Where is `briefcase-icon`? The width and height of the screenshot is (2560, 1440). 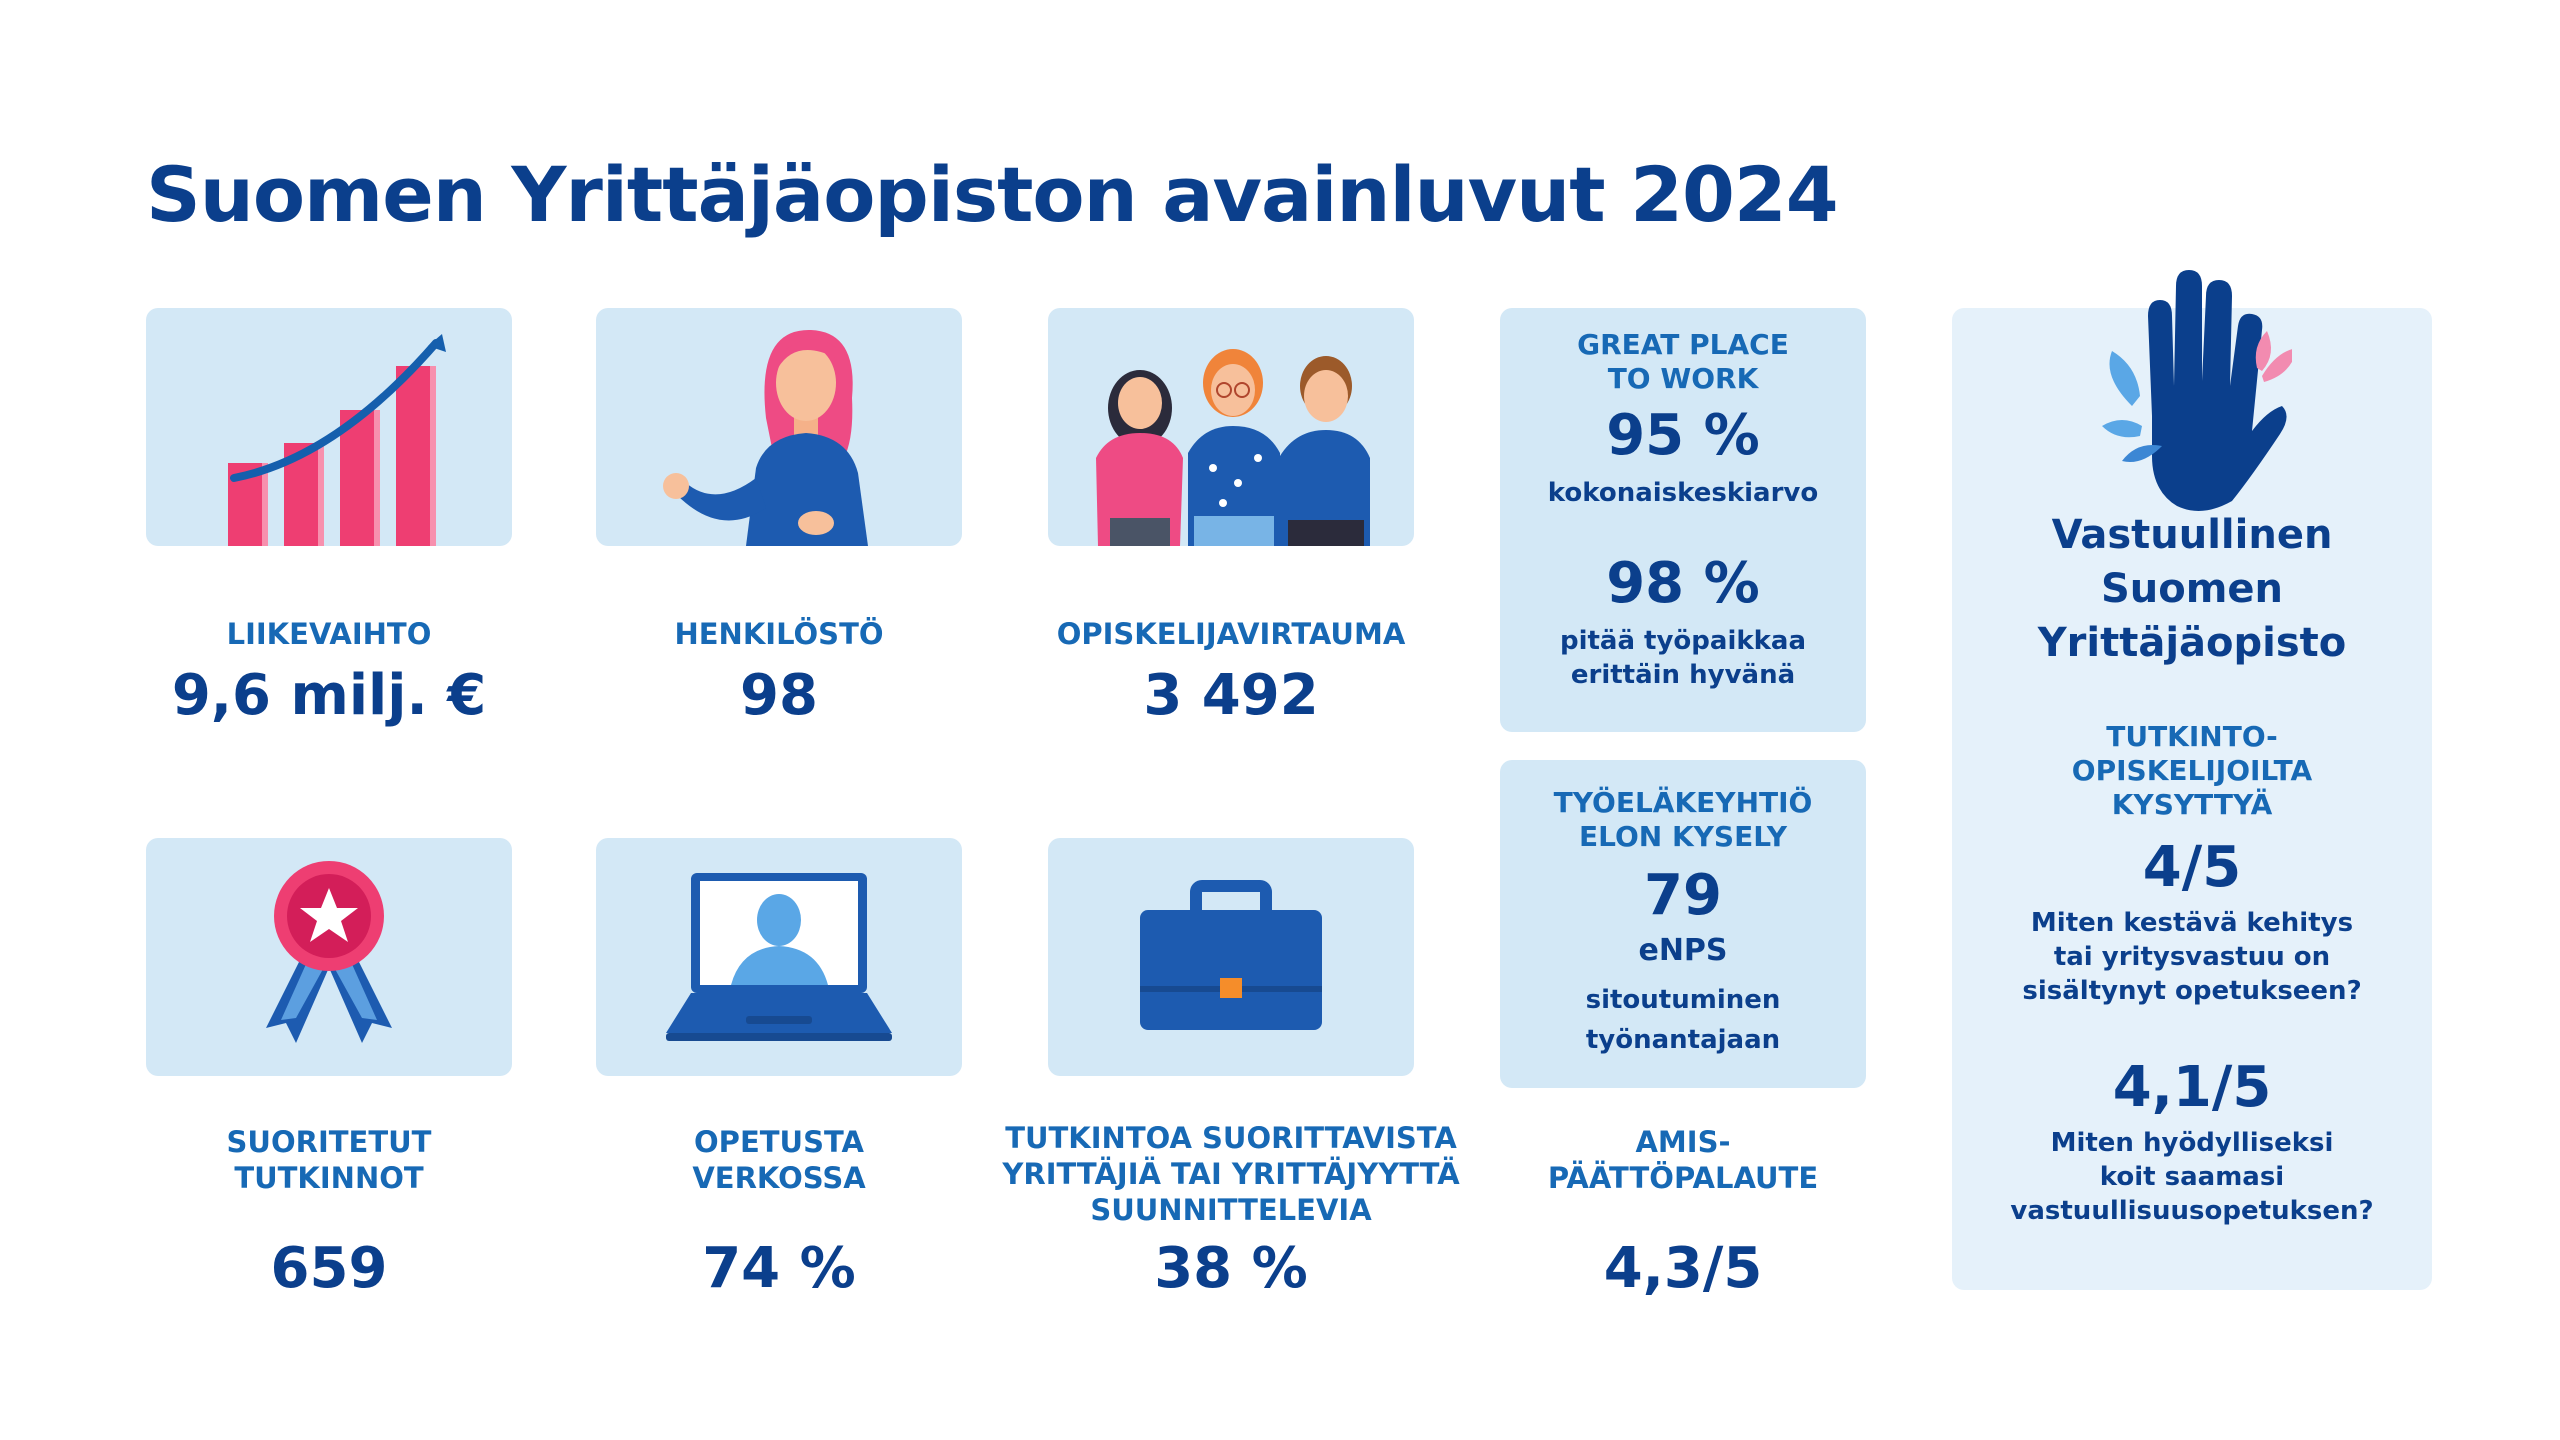
briefcase-icon is located at coordinates (1231, 955).